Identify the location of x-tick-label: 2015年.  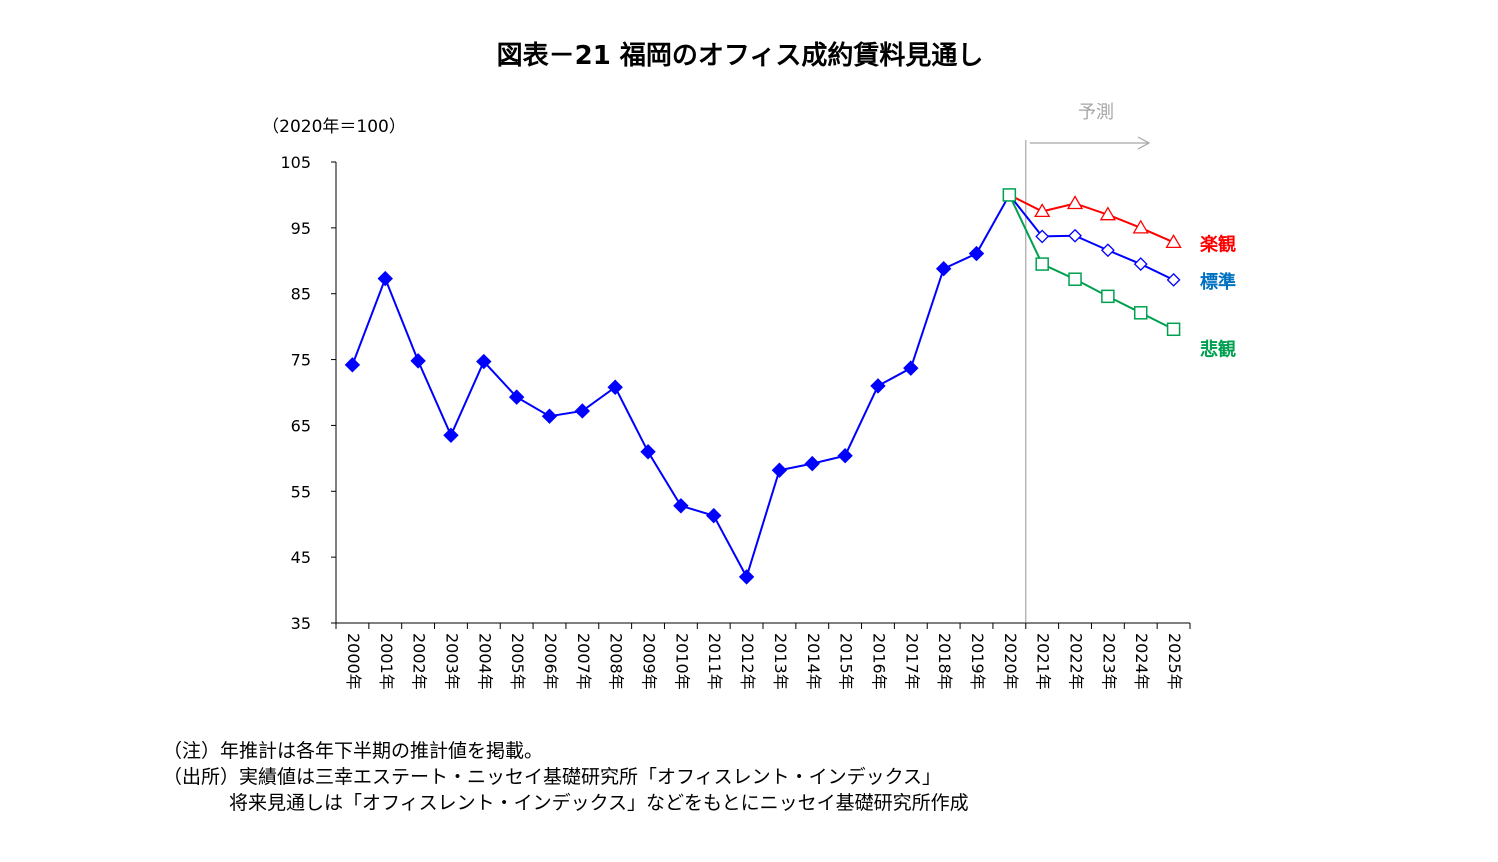
(846, 661).